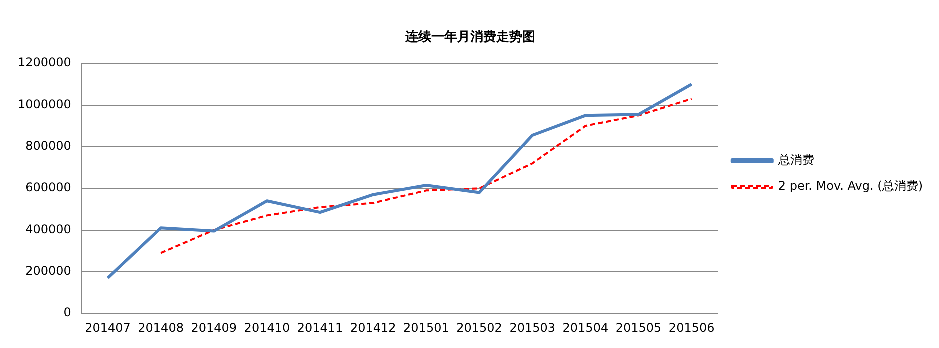 This screenshot has height=348, width=939. Describe the element at coordinates (427, 327) in the screenshot. I see `x-tick-label: 201501` at that location.